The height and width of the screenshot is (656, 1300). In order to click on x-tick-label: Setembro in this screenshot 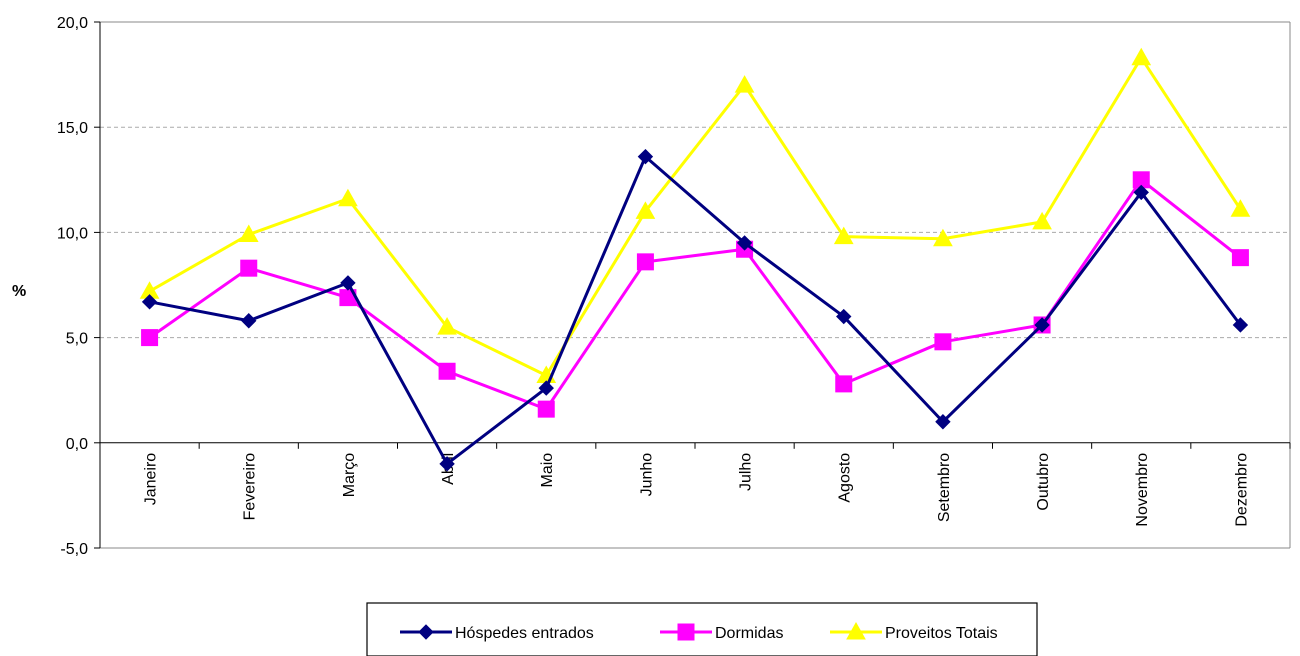, I will do `click(944, 487)`.